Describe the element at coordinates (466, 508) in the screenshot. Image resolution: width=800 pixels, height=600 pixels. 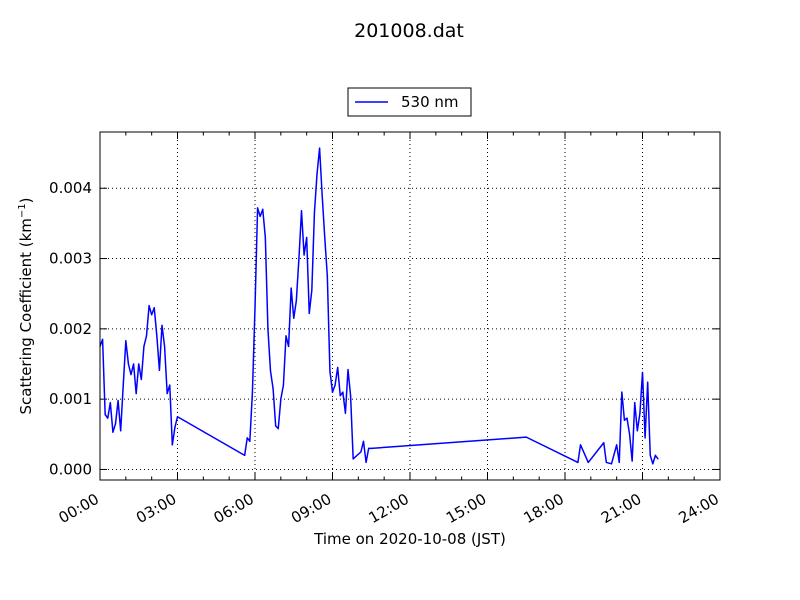
I see `x-tick-label: 15:00` at that location.